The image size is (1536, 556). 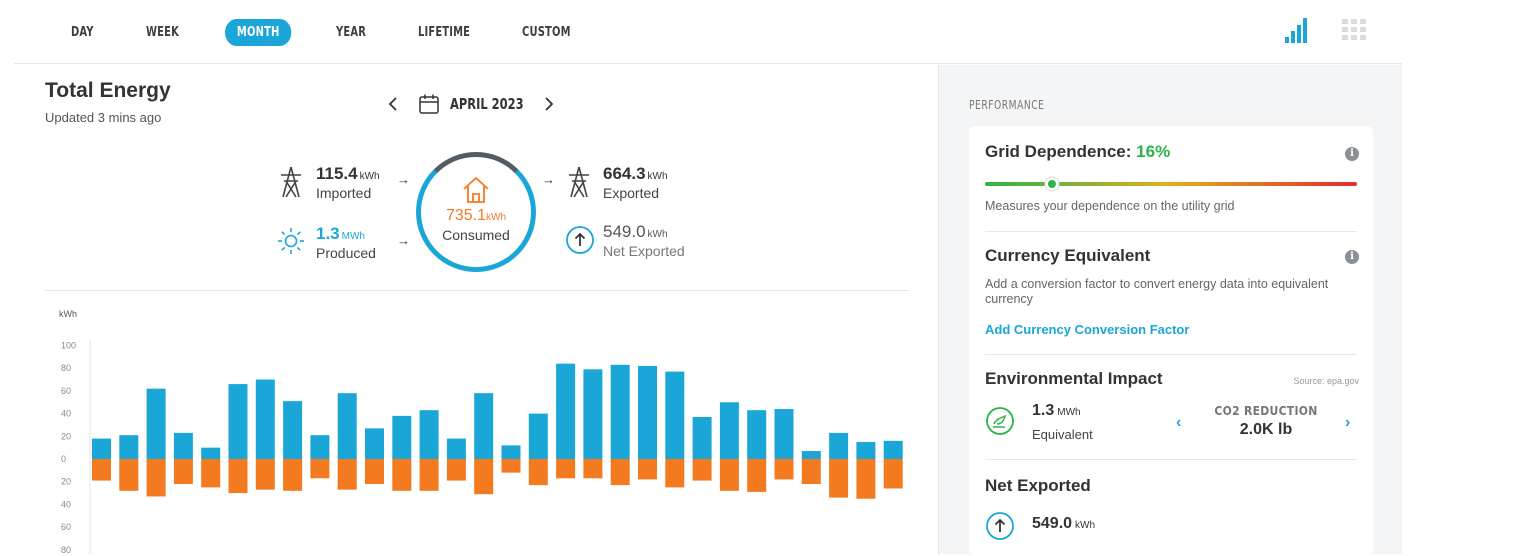 What do you see at coordinates (1063, 524) in the screenshot?
I see `net-exported-row: 549.0 kWh` at bounding box center [1063, 524].